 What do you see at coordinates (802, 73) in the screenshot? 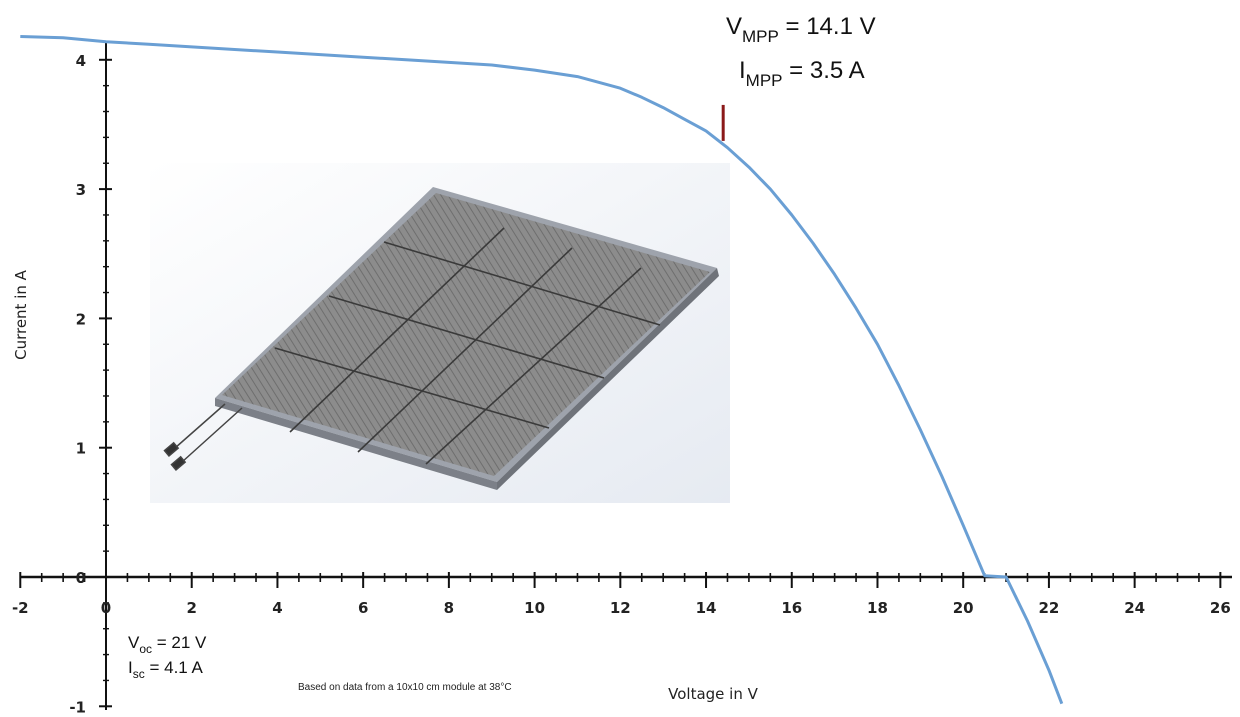
I see `impp-annotation: IMPP = 3.5 A` at bounding box center [802, 73].